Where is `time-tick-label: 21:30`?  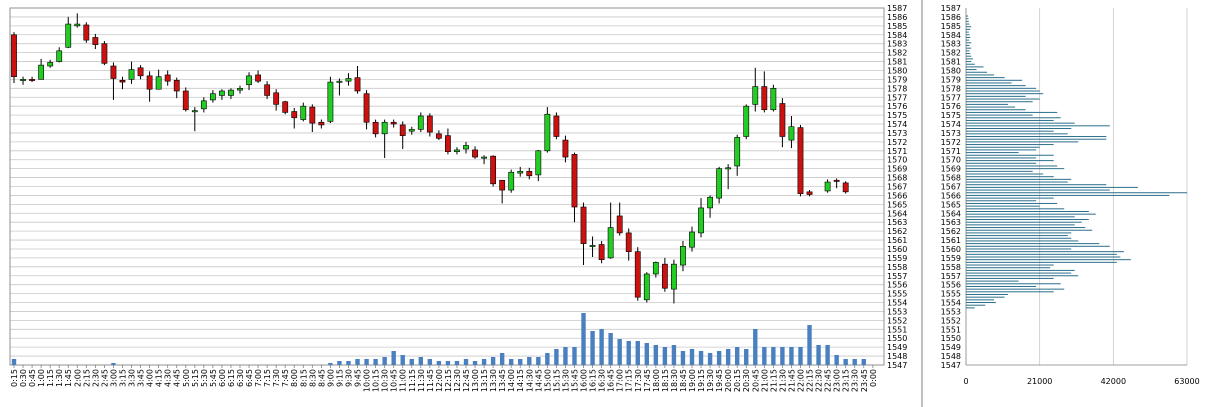
time-tick-label: 21:30 is located at coordinates (782, 380).